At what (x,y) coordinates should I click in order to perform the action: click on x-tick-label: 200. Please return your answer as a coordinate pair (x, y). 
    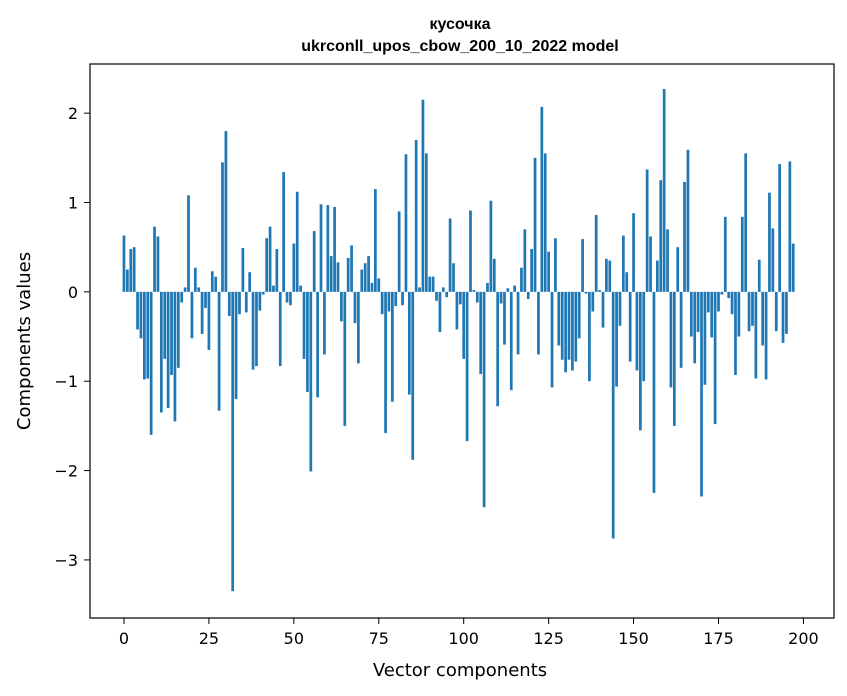
    Looking at the image, I should click on (803, 638).